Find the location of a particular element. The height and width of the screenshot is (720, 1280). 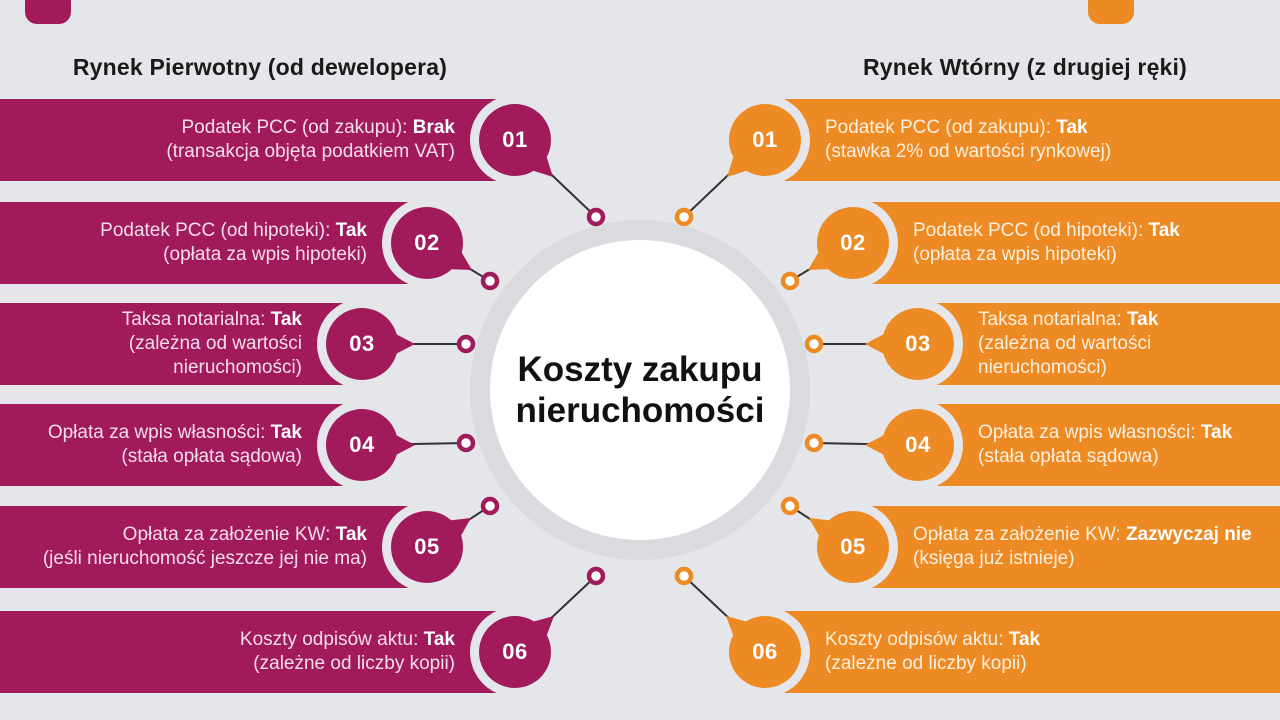

corner-accent-left is located at coordinates (48, 12).